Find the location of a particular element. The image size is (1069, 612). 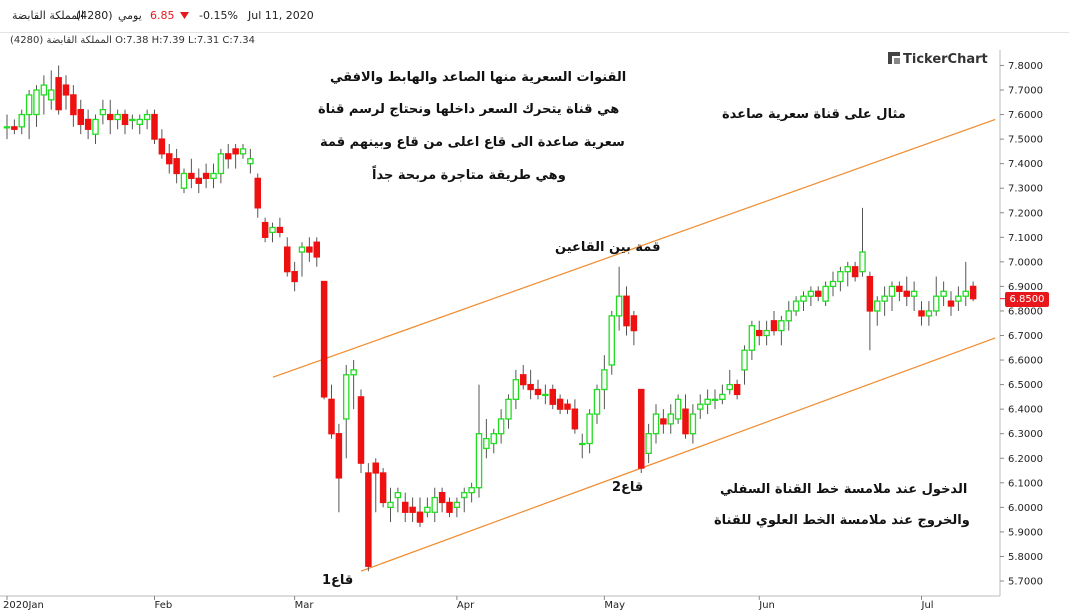

y-tick-label: 7.5000 is located at coordinates (1025, 140).